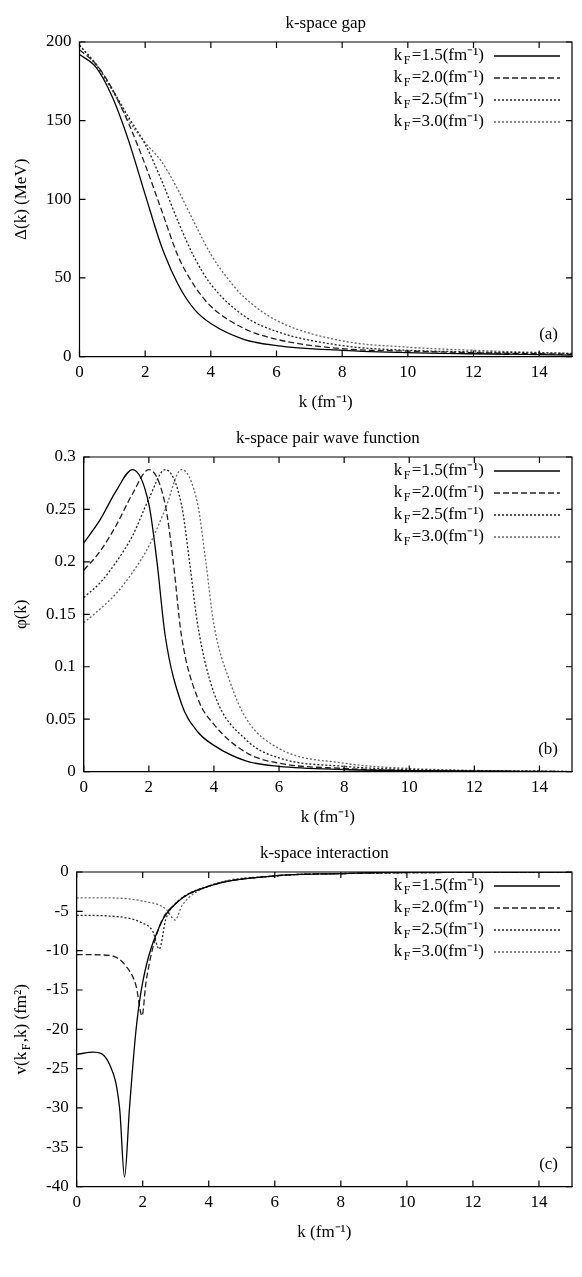 This screenshot has width=582, height=1277. I want to click on y-tick-label: 0.05, so click(61, 718).